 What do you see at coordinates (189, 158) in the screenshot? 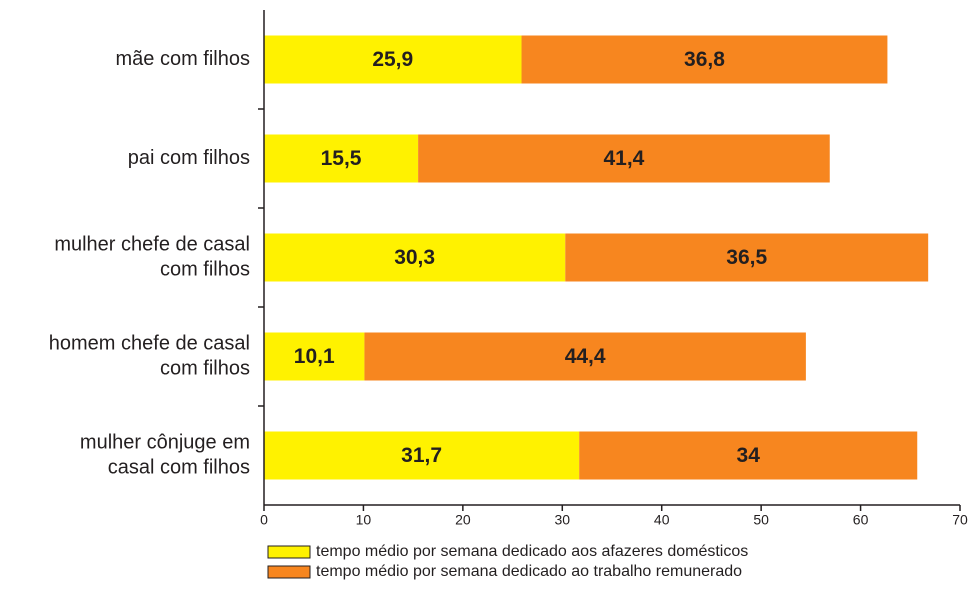
I see `category-label: pai com filhos` at bounding box center [189, 158].